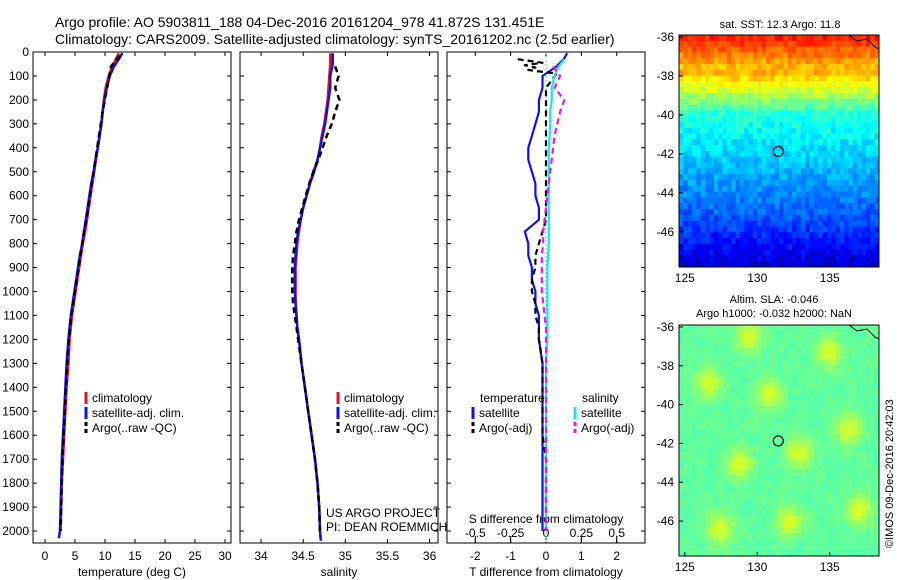 The width and height of the screenshot is (900, 580). What do you see at coordinates (512, 398) in the screenshot?
I see `legend-header: temperature` at bounding box center [512, 398].